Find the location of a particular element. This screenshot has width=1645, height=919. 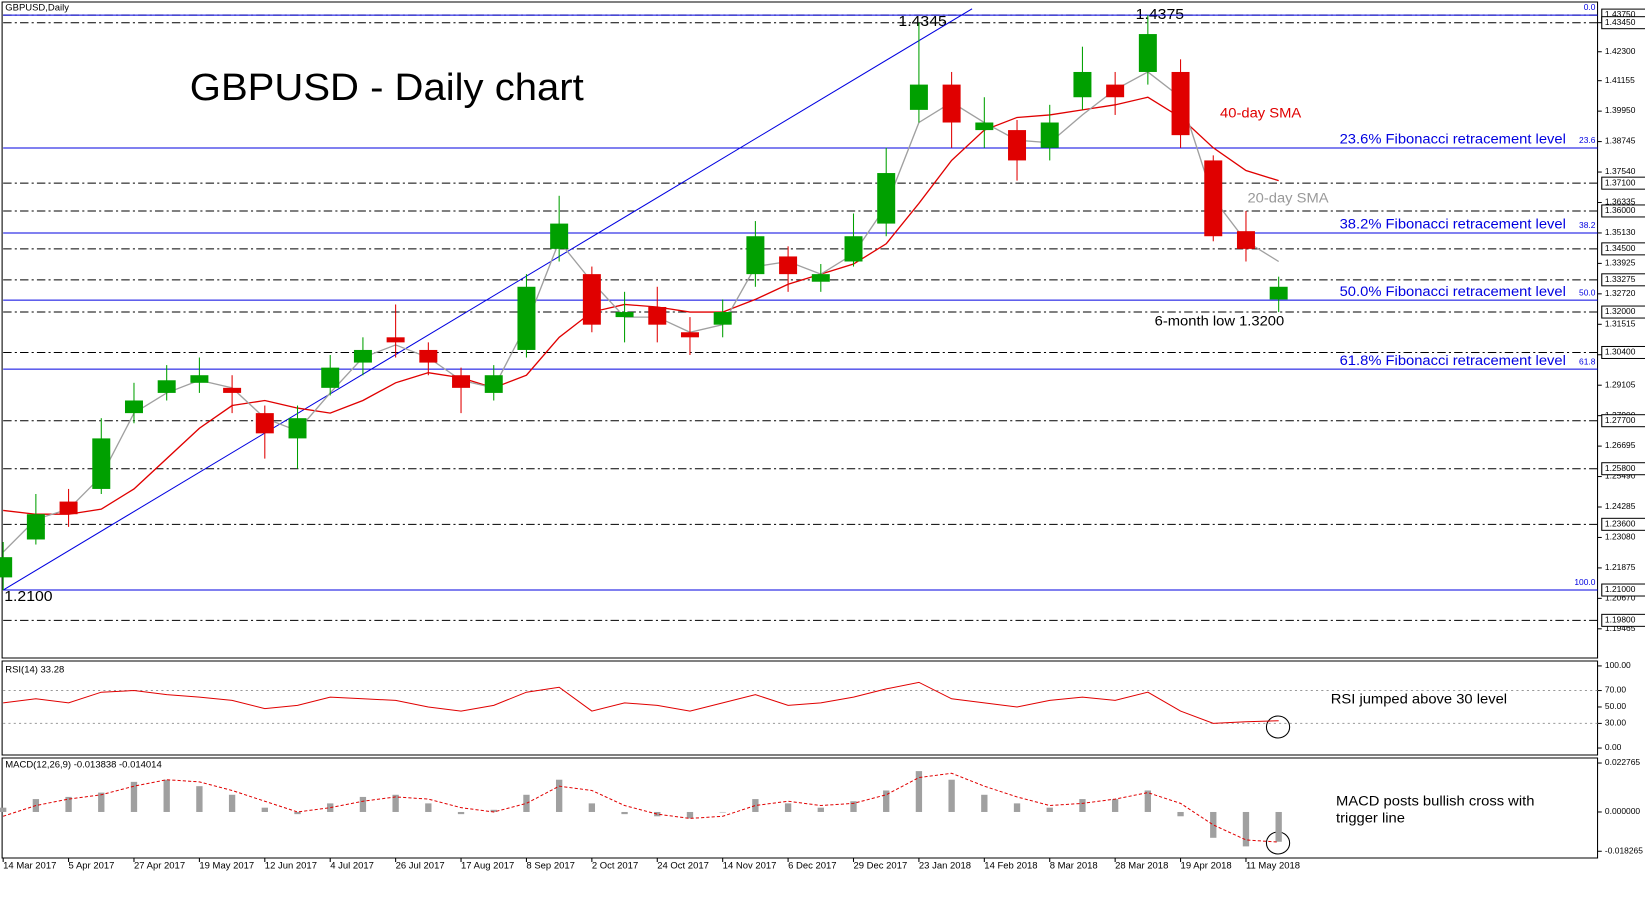

x-tick-label: 23 Jan 2018 is located at coordinates (945, 866).